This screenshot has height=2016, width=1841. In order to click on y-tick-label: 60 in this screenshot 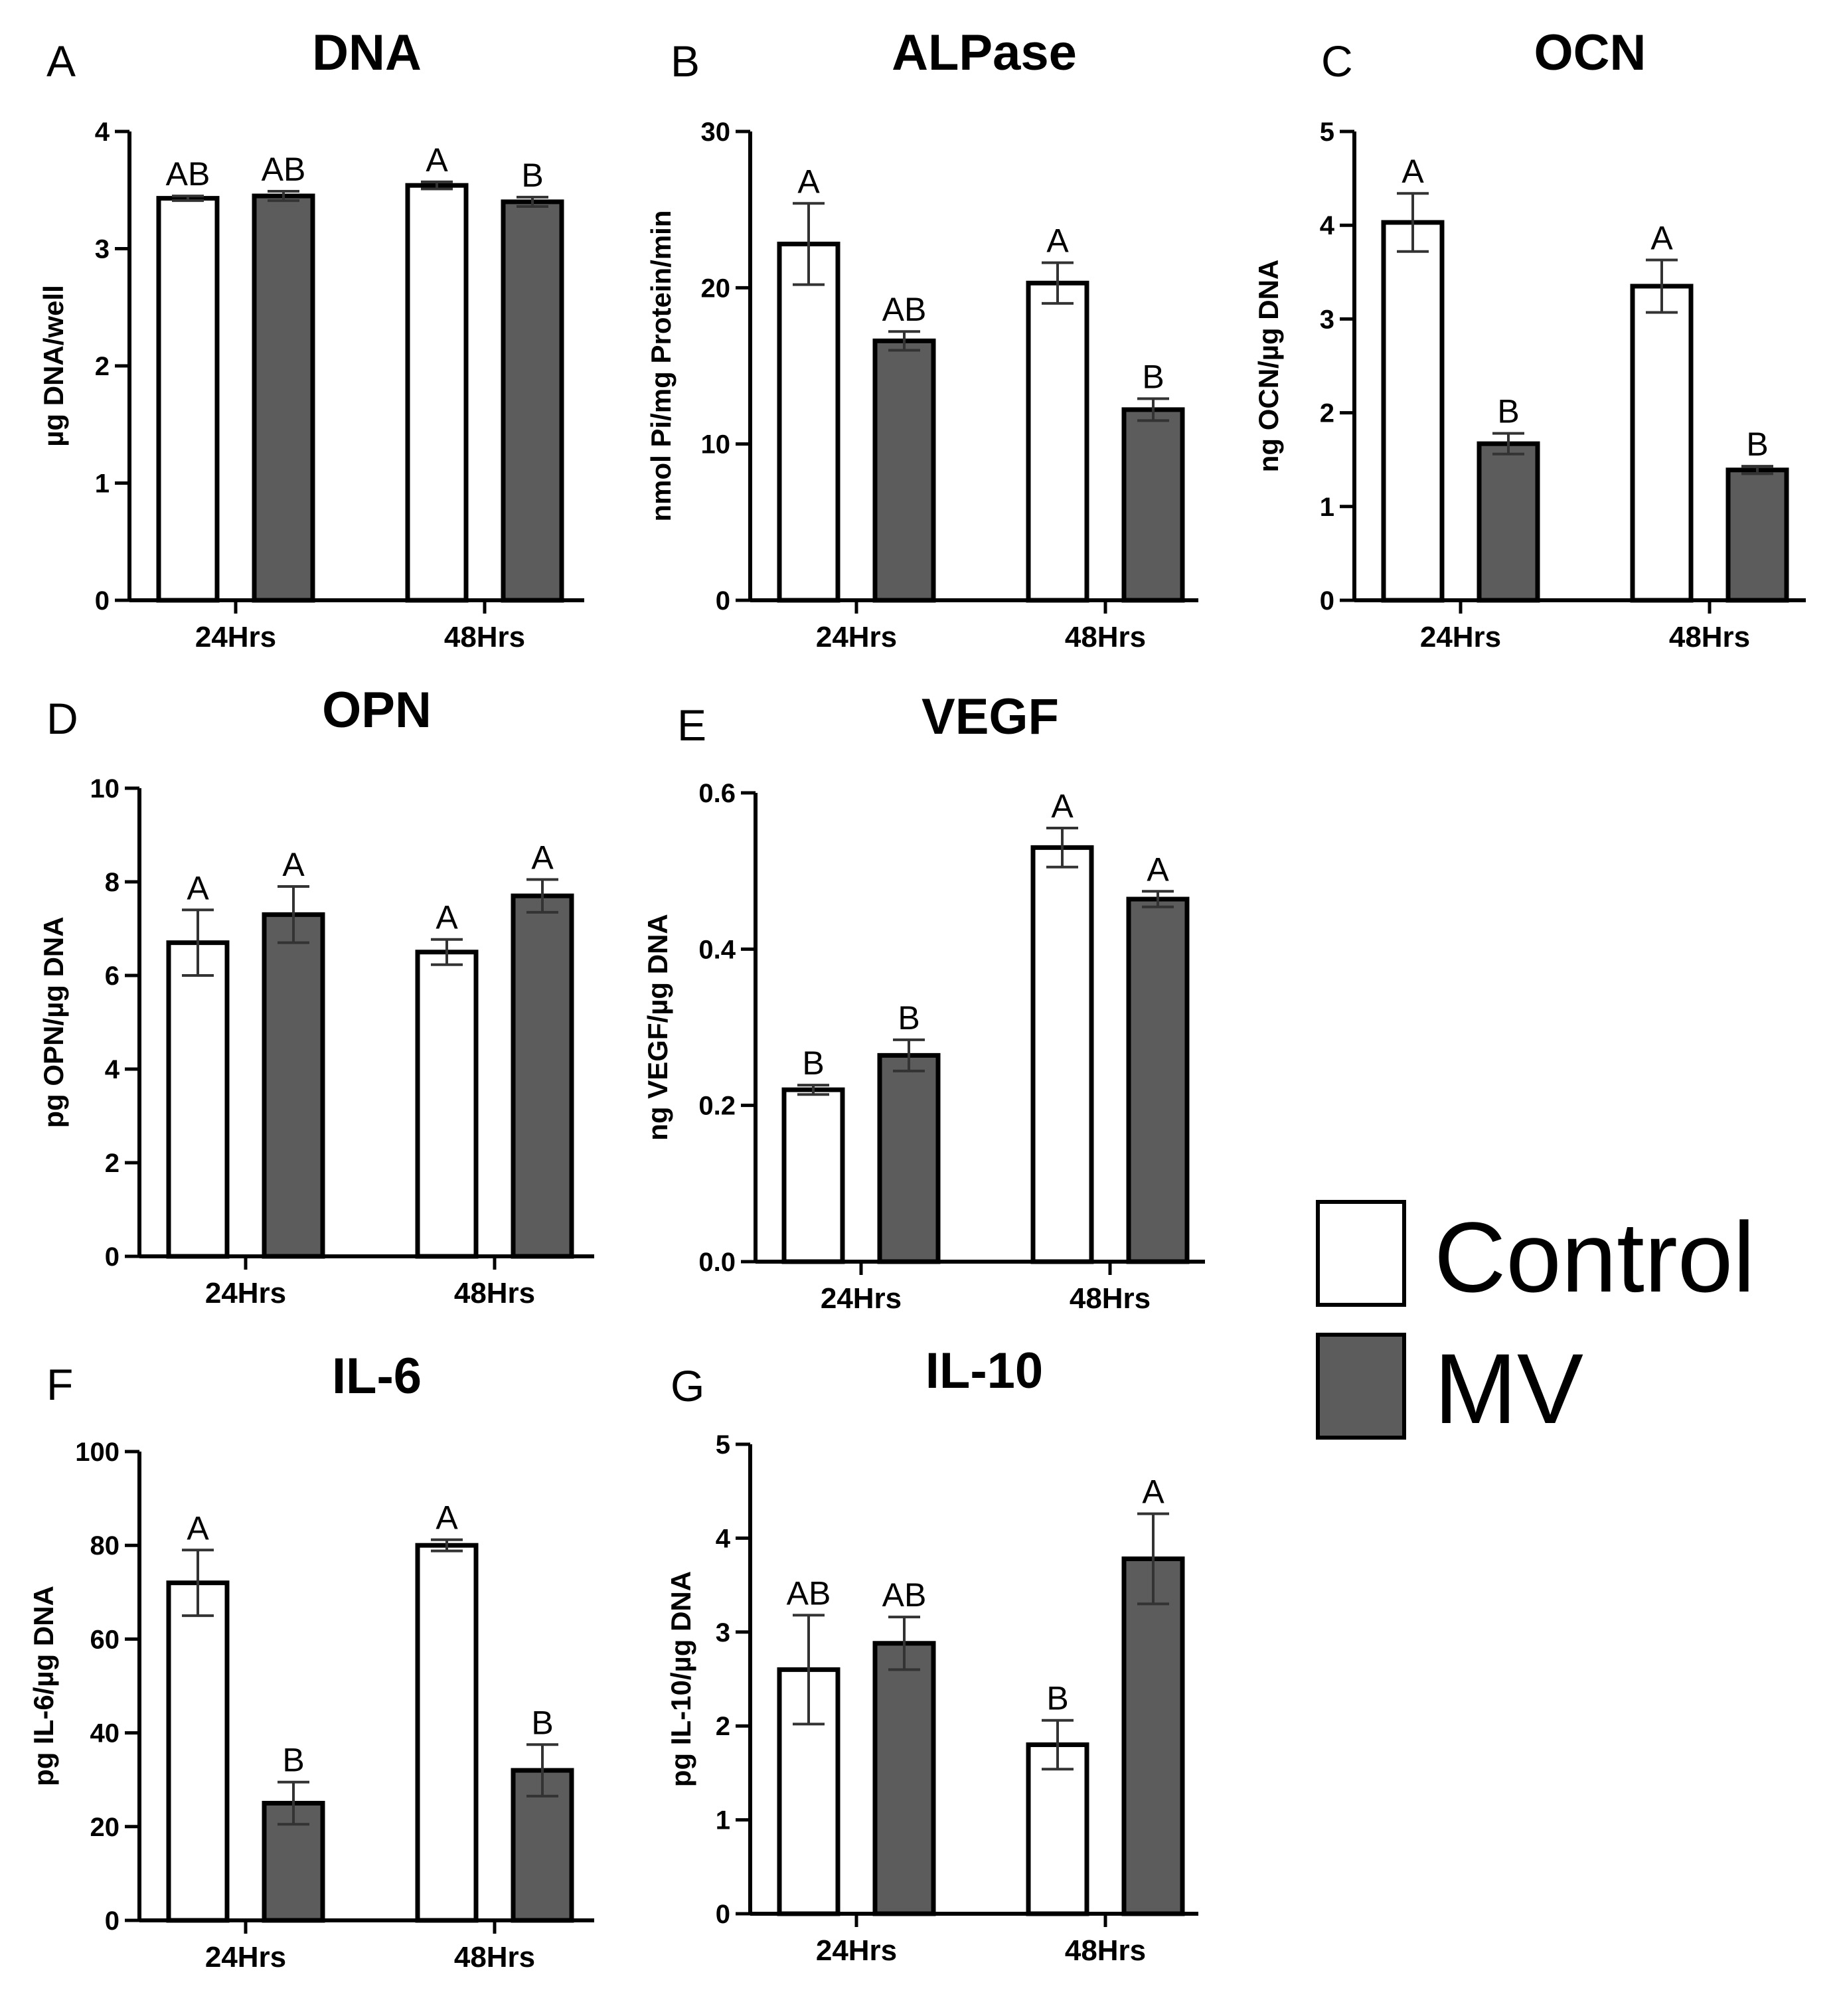, I will do `click(105, 1639)`.